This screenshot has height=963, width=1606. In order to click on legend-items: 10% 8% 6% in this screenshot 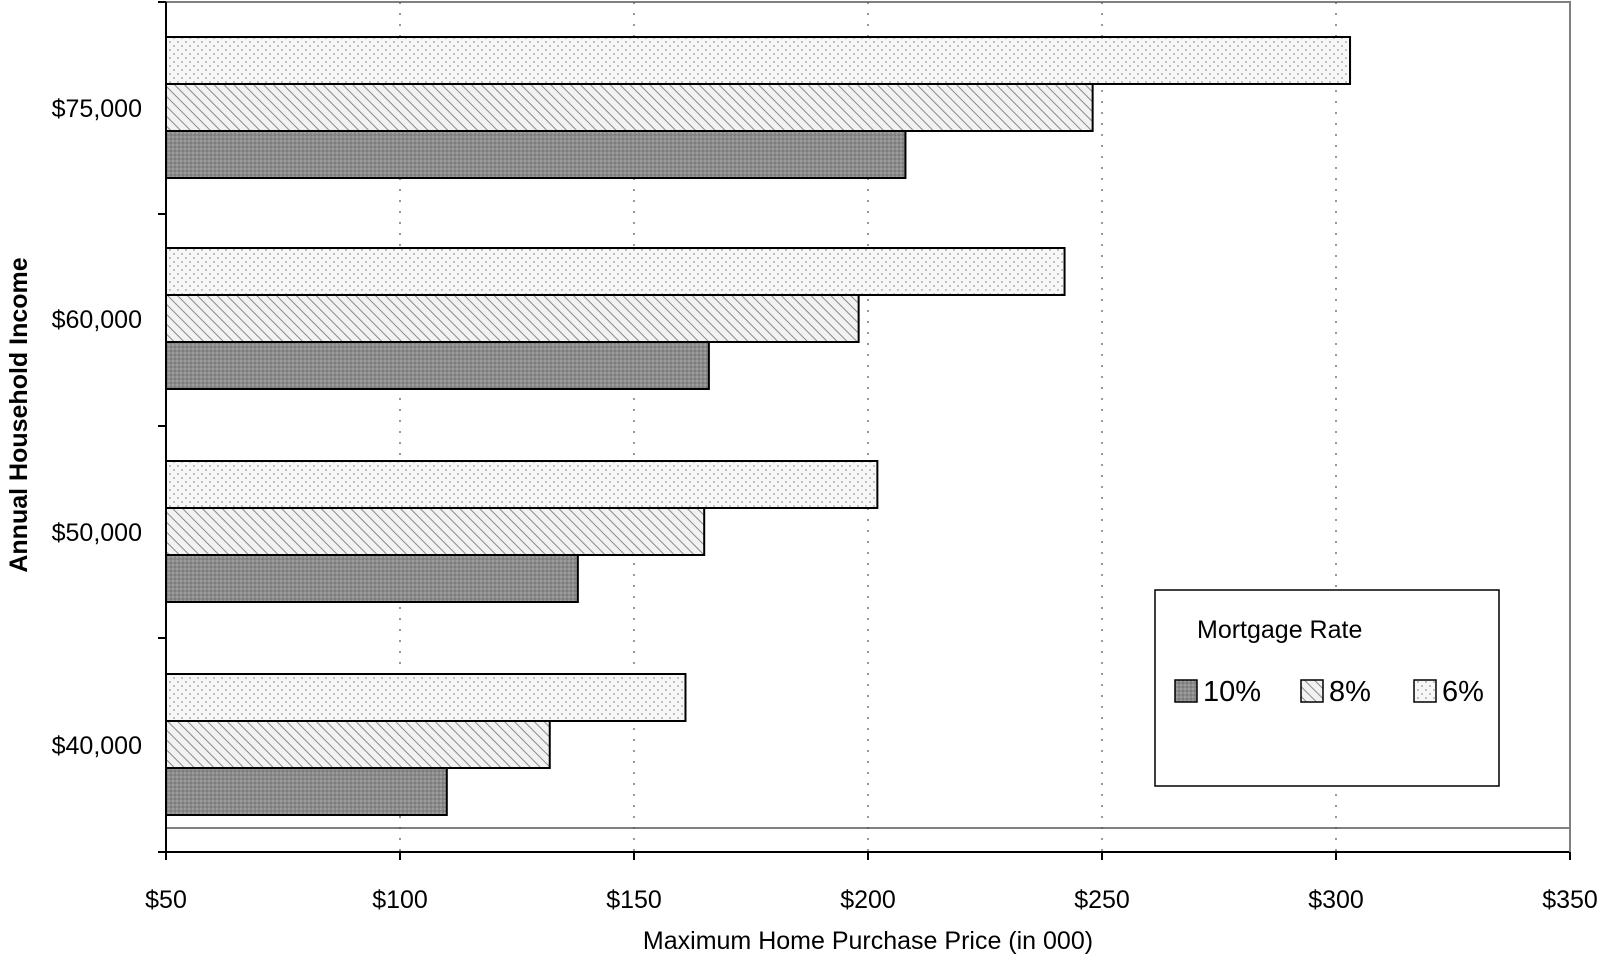, I will do `click(1329, 692)`.